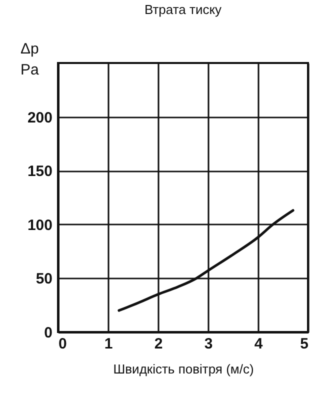 Image resolution: width=336 pixels, height=401 pixels. What do you see at coordinates (208, 344) in the screenshot?
I see `x-tick-label: 3` at bounding box center [208, 344].